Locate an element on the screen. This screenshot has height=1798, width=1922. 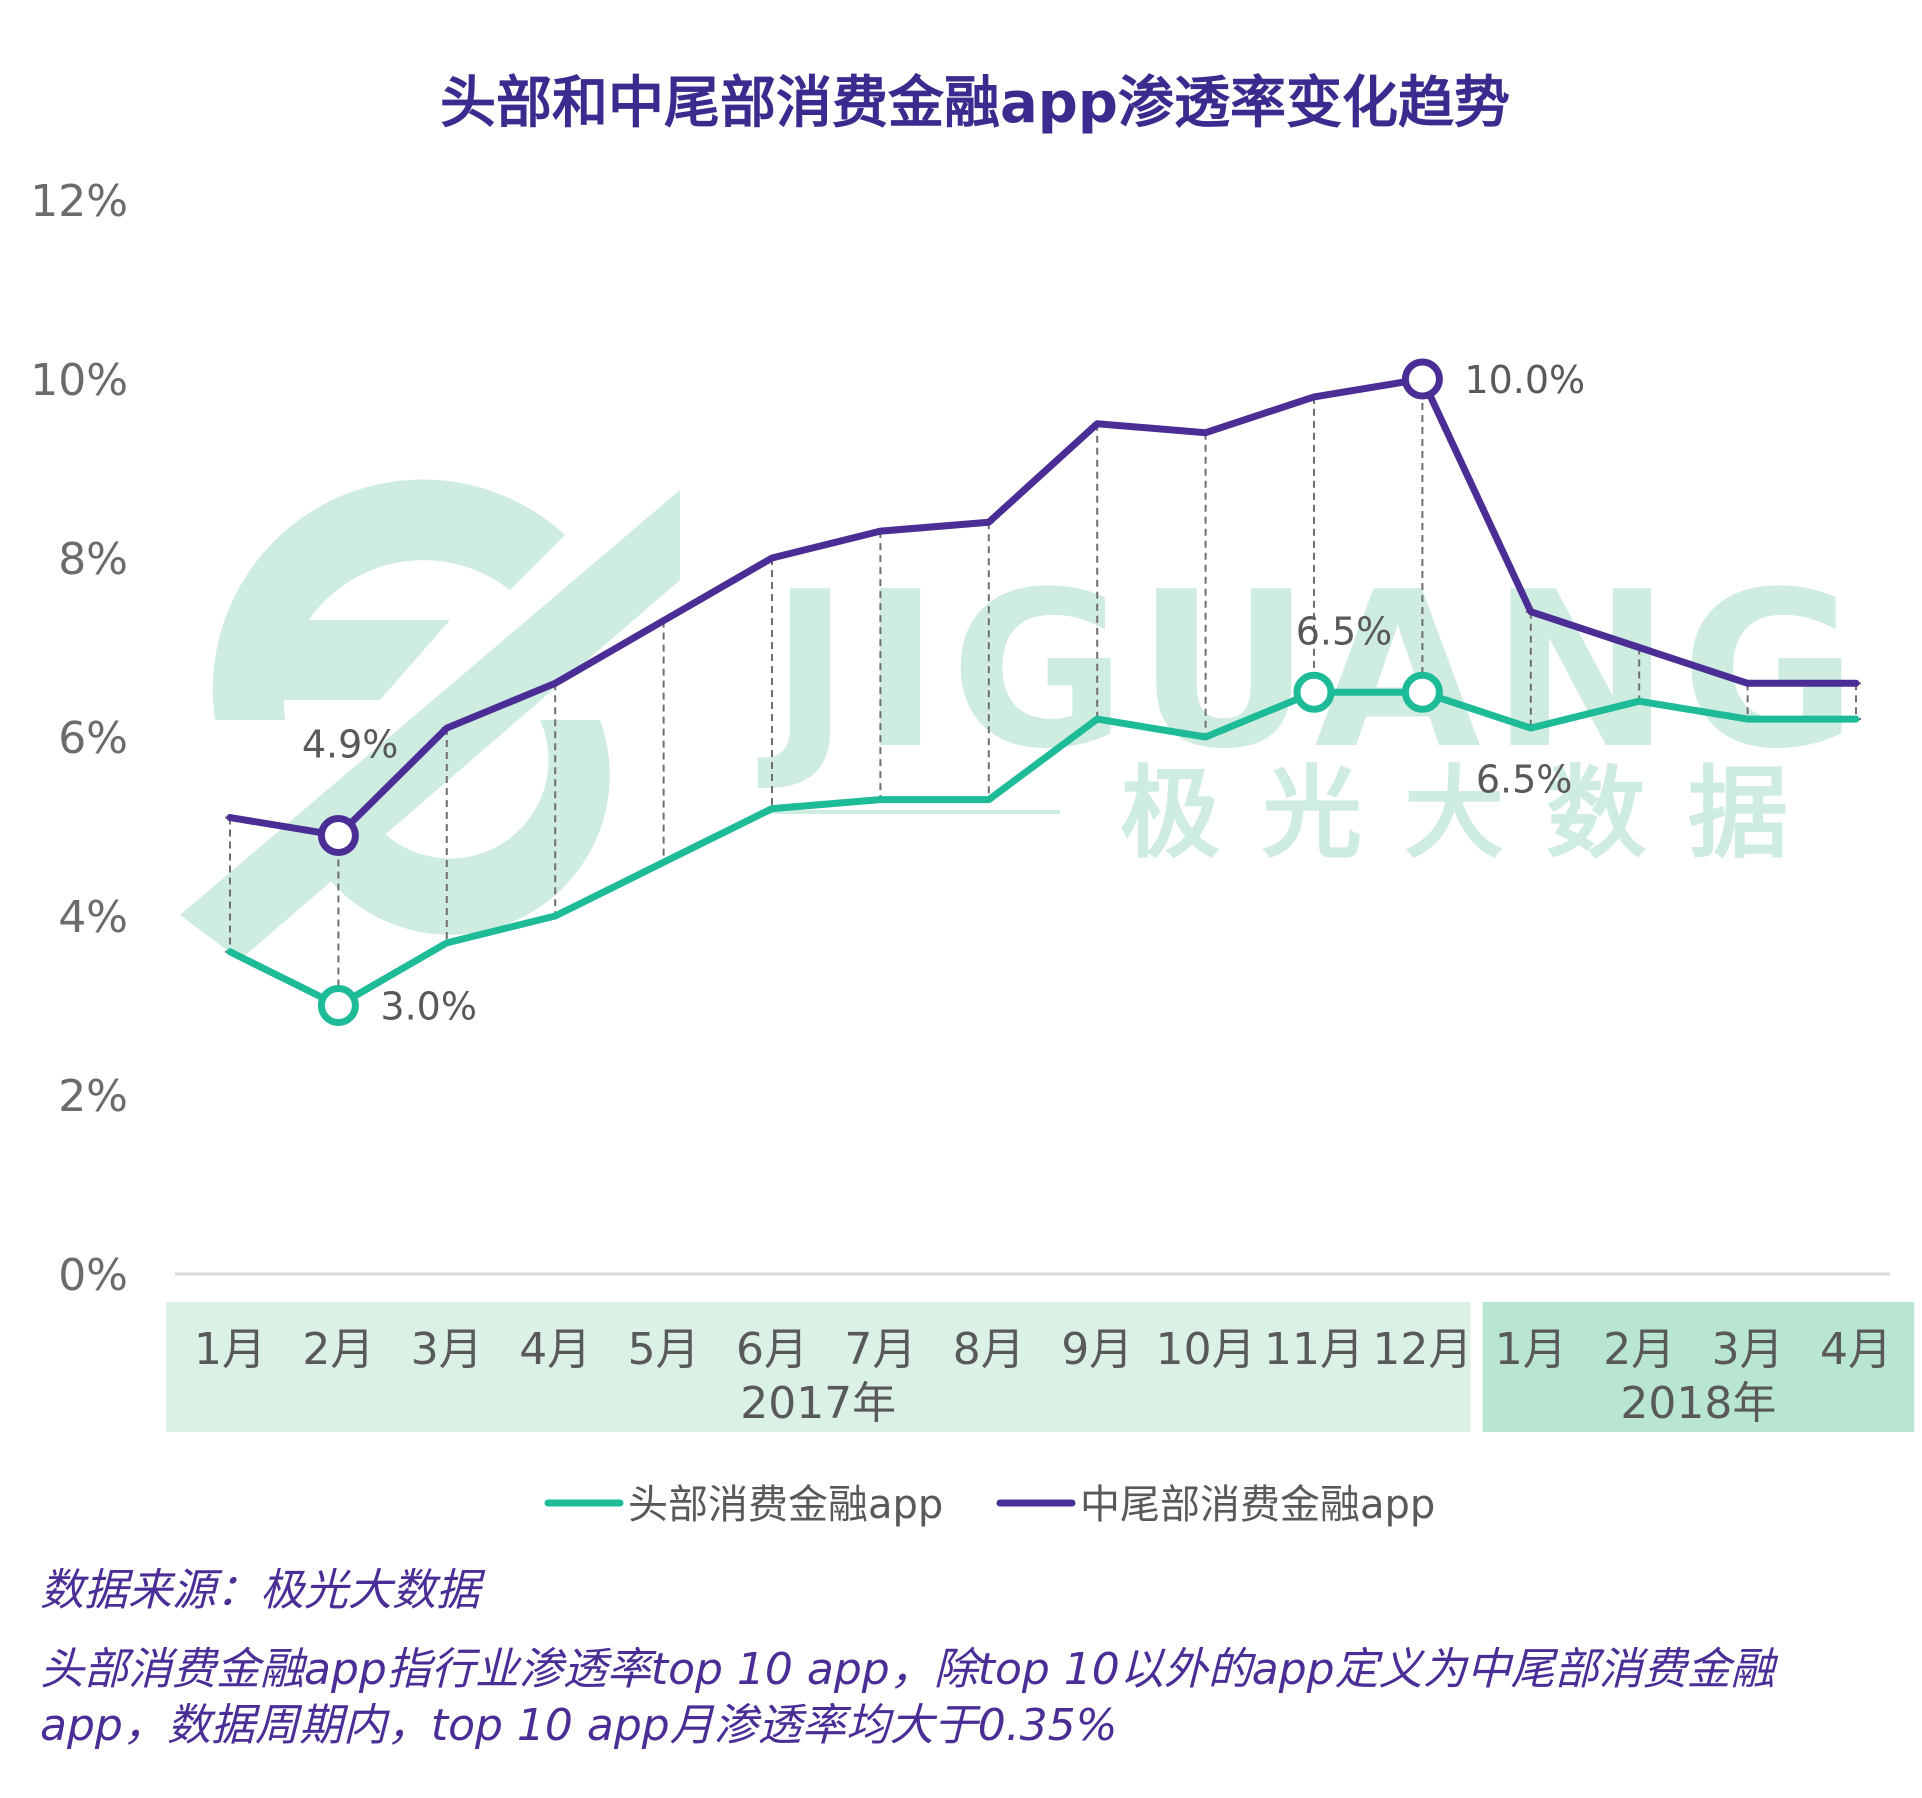
data-label: 4.9% is located at coordinates (350, 744).